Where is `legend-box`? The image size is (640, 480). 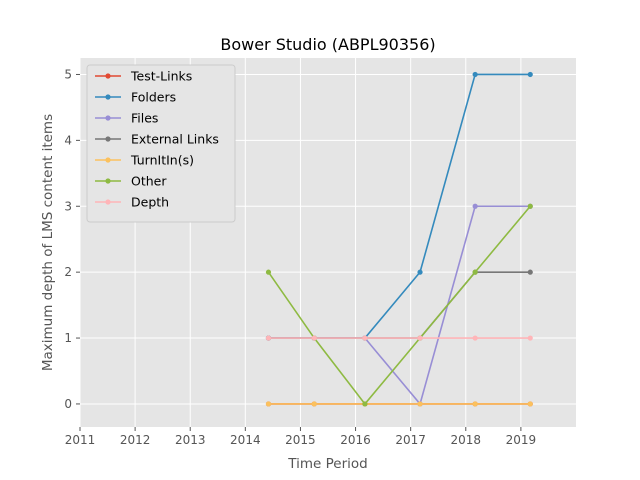
legend-box is located at coordinates (161, 143).